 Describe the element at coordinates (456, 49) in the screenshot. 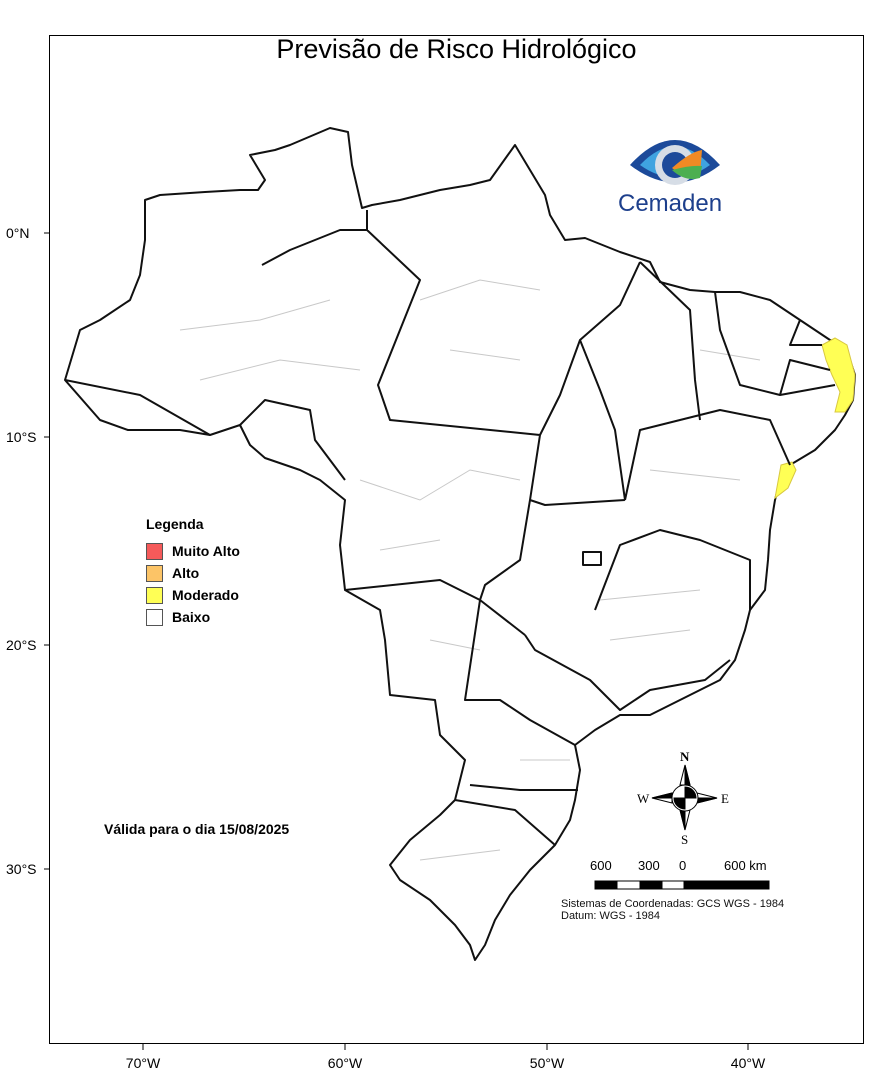

I see `map-title: Previsão de Risco Hidrológico` at that location.